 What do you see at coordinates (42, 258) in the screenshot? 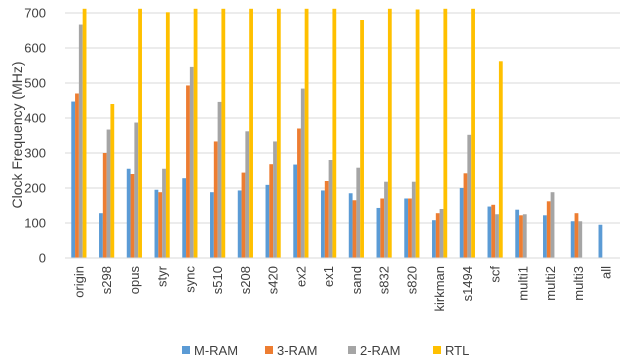
I see `y-tick-label: 0` at bounding box center [42, 258].